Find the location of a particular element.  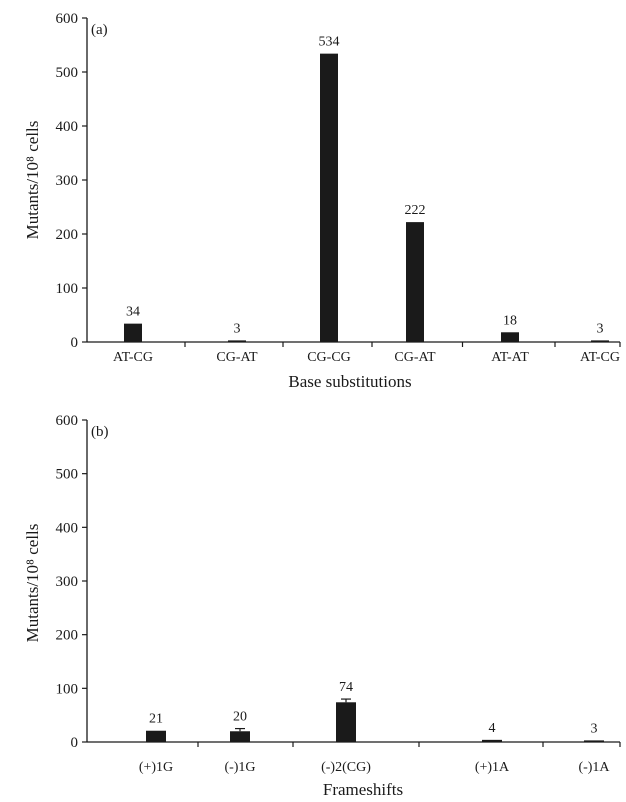

panel-b-y-tick-label: 100 is located at coordinates (67, 689).